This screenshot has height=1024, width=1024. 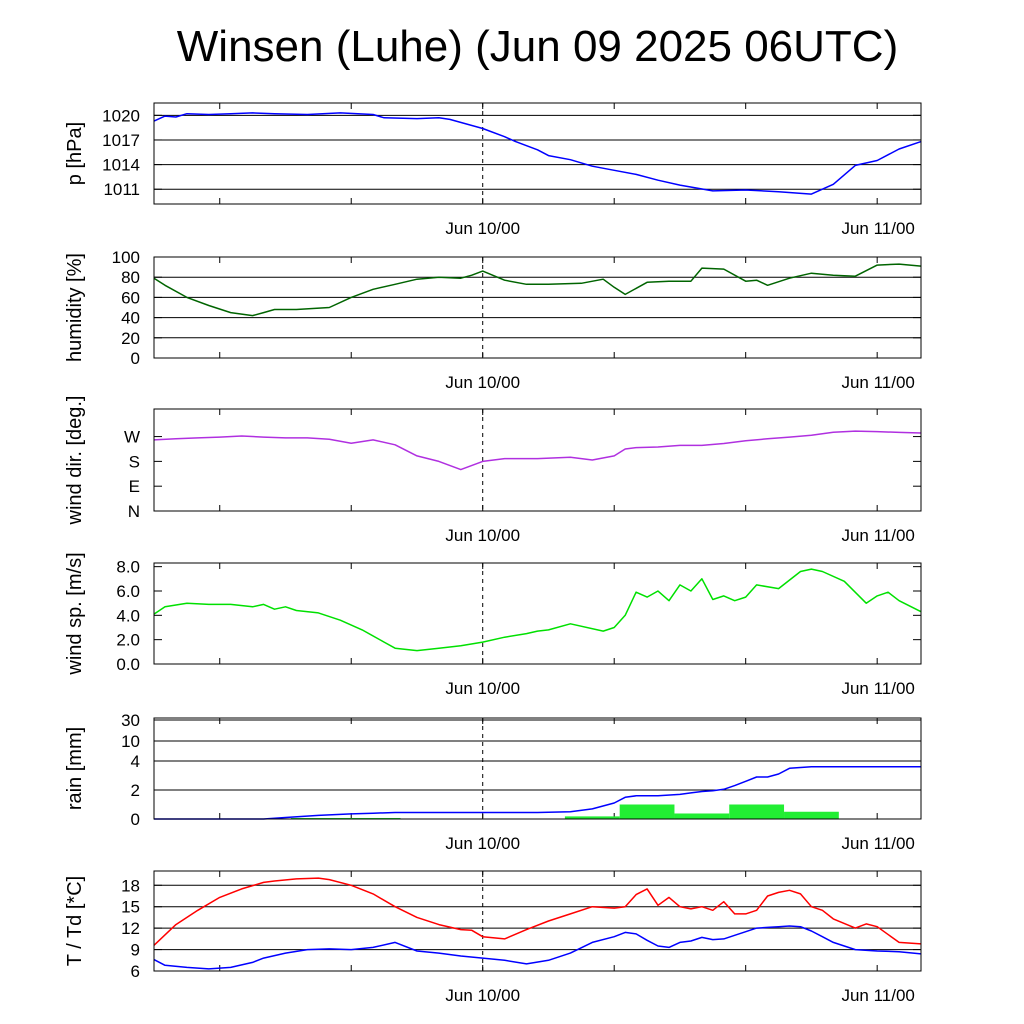 What do you see at coordinates (75, 307) in the screenshot?
I see `y-axis-label: humidity [%]` at bounding box center [75, 307].